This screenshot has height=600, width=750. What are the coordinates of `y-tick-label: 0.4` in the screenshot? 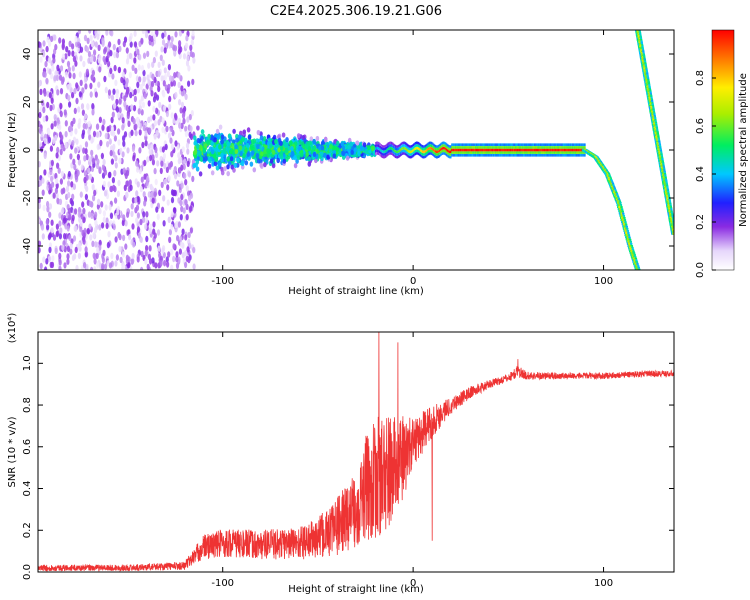 It's located at (27, 489).